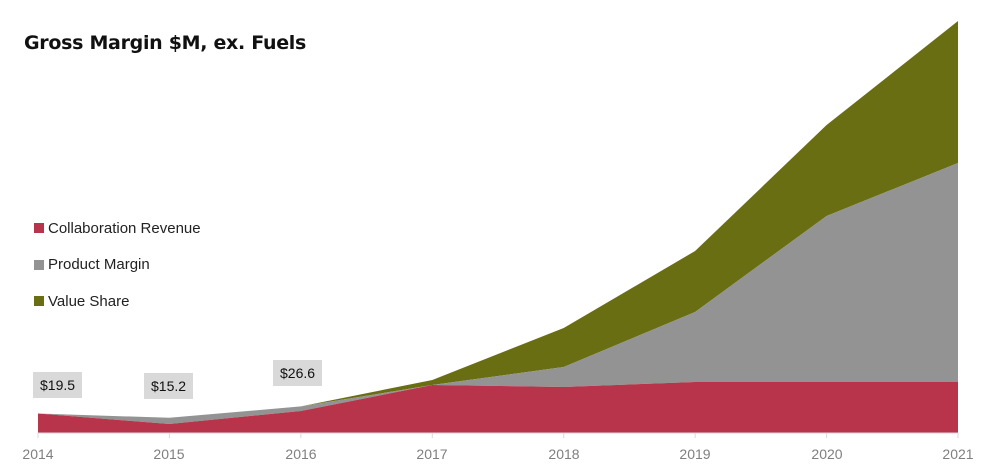  Describe the element at coordinates (124, 228) in the screenshot. I see `legend-label-collaboration-revenue: Collaboration Revenue` at that location.